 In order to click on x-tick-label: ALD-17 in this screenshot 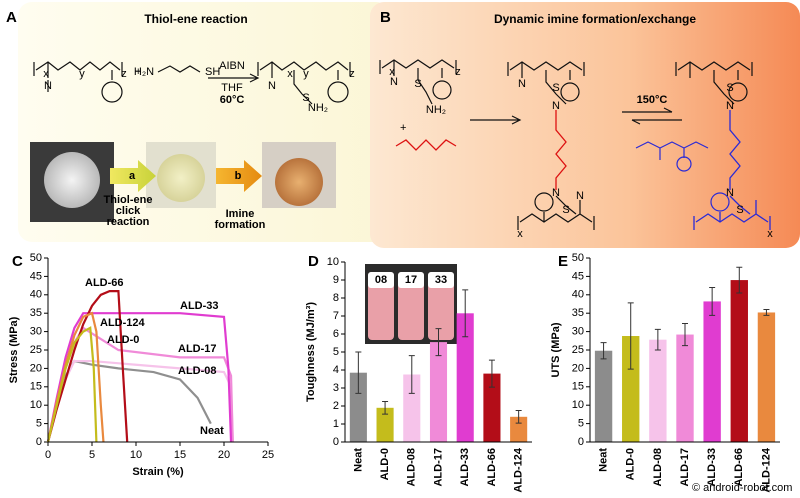, I will do `click(438, 467)`.